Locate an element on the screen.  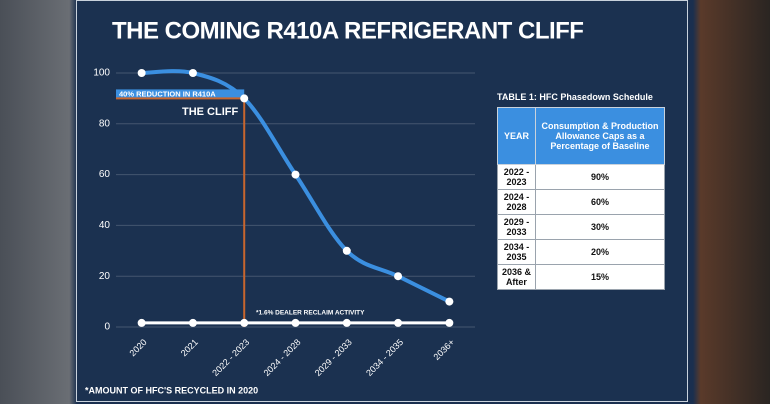
table-cell: 2022 - 2023 is located at coordinates (516, 177).